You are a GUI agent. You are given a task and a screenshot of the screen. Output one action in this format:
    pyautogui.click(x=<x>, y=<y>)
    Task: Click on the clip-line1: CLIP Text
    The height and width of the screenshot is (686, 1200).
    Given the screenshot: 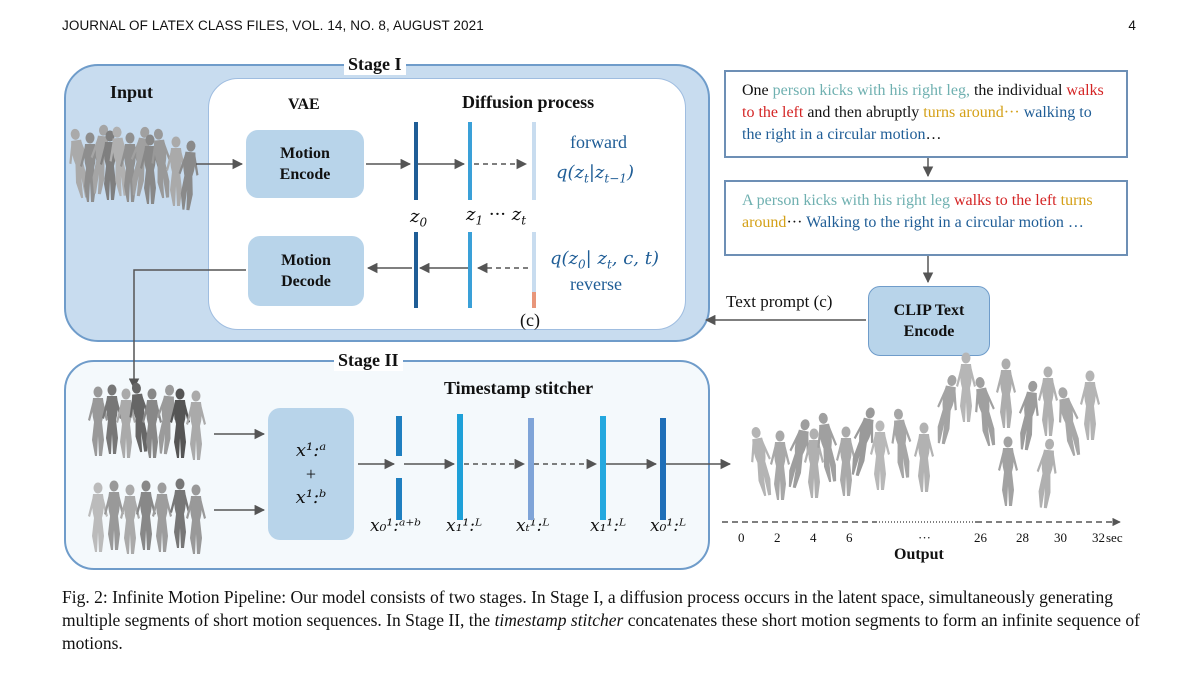 What is the action you would take?
    pyautogui.click(x=929, y=310)
    